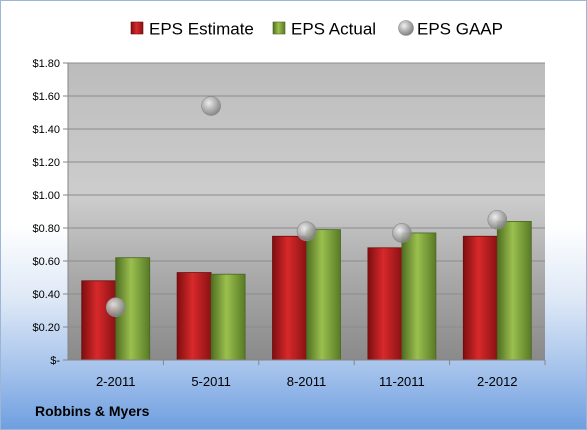 The height and width of the screenshot is (430, 587). Describe the element at coordinates (137, 28) in the screenshot. I see `legend-swatch-estimate` at that location.